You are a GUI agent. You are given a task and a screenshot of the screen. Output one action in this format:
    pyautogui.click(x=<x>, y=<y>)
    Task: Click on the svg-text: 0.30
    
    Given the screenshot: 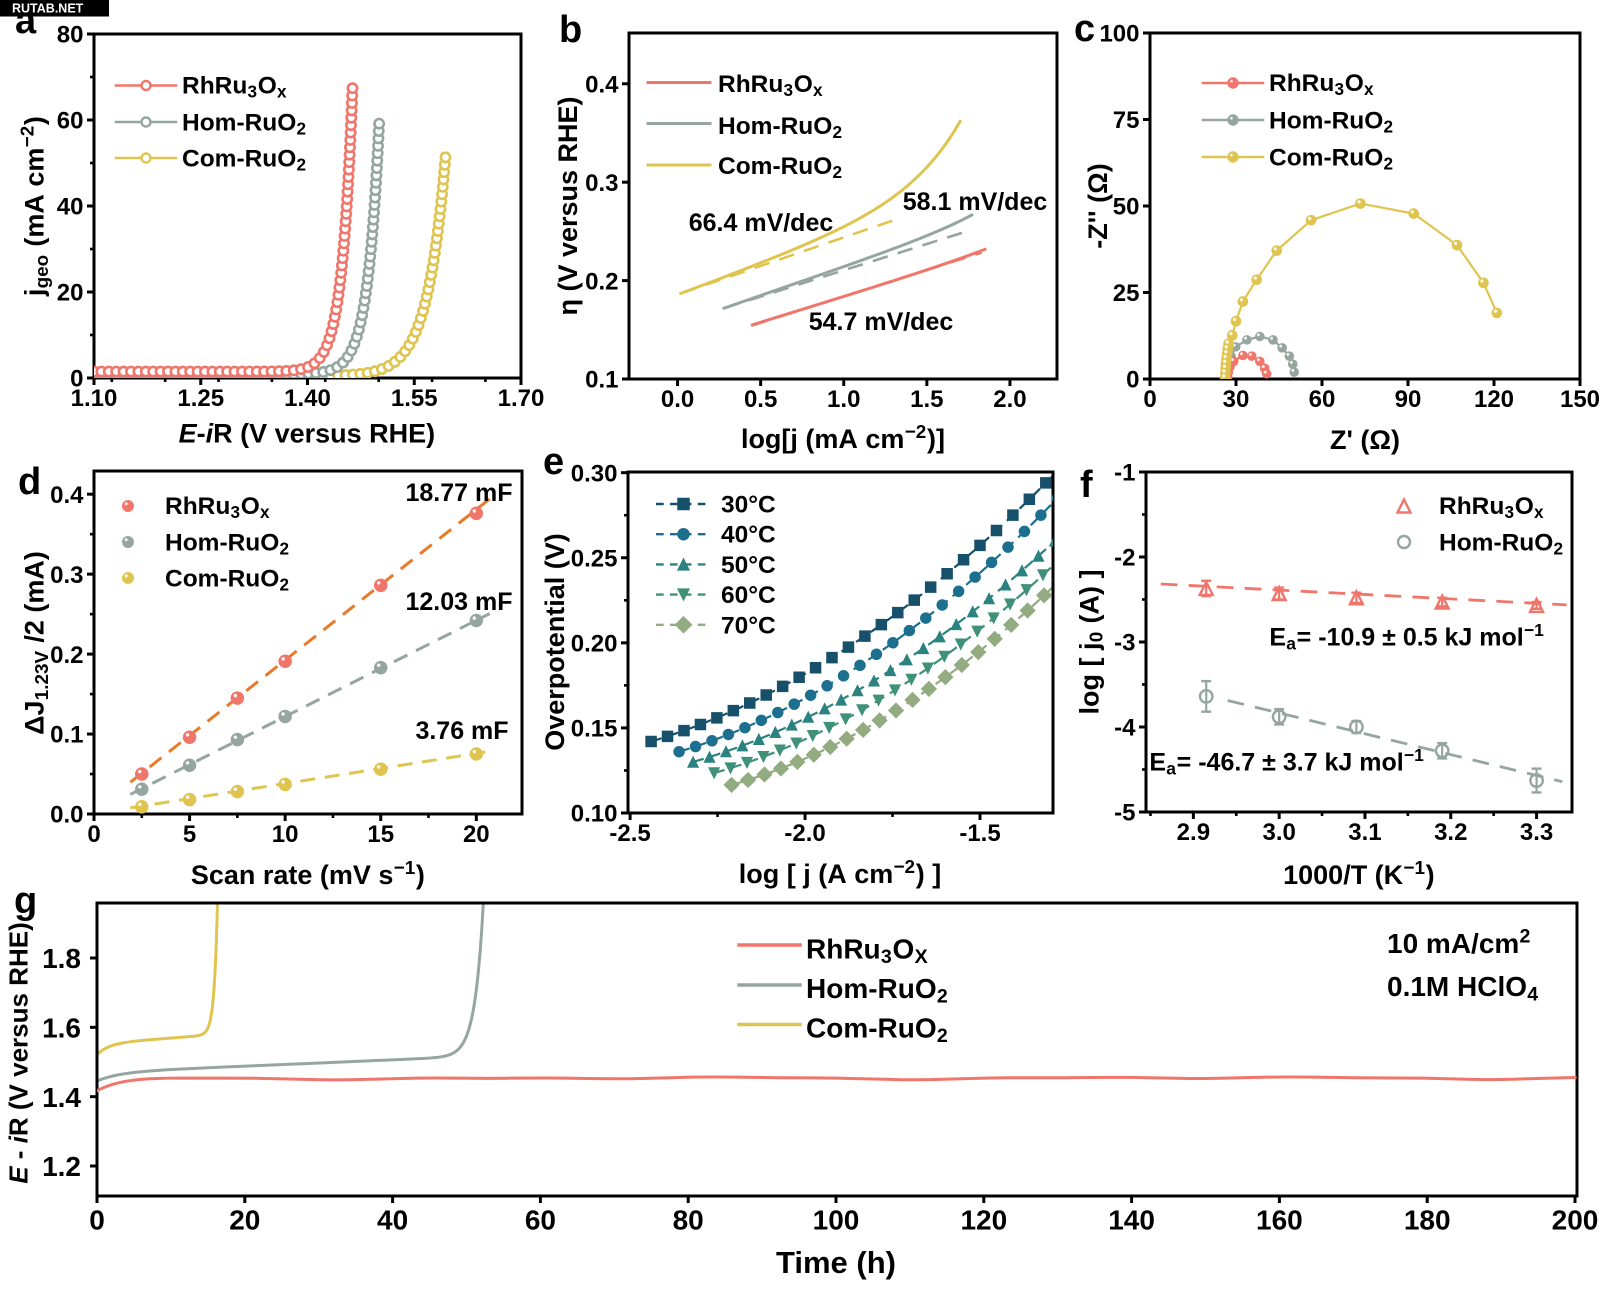 What is the action you would take?
    pyautogui.click(x=594, y=473)
    